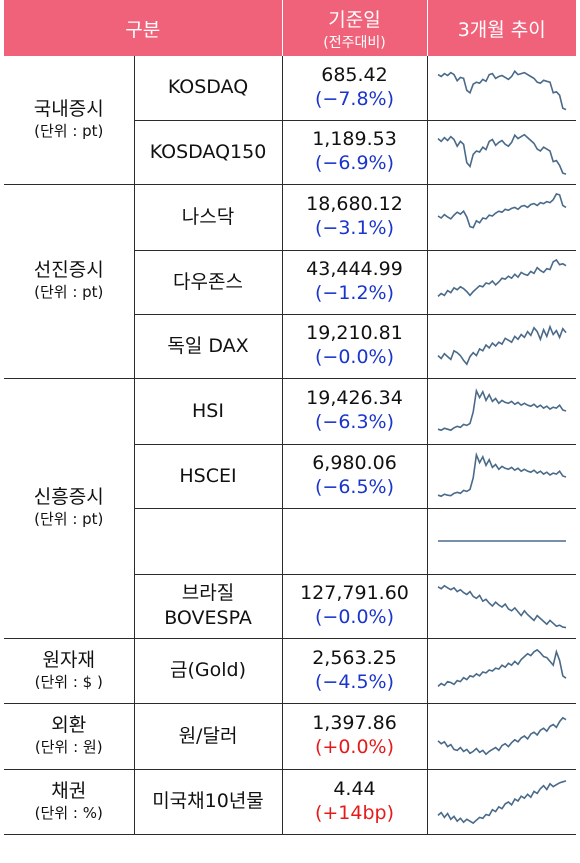 The width and height of the screenshot is (580, 863). I want to click on value-cell: 685.42 (−7.8%), so click(355, 88).